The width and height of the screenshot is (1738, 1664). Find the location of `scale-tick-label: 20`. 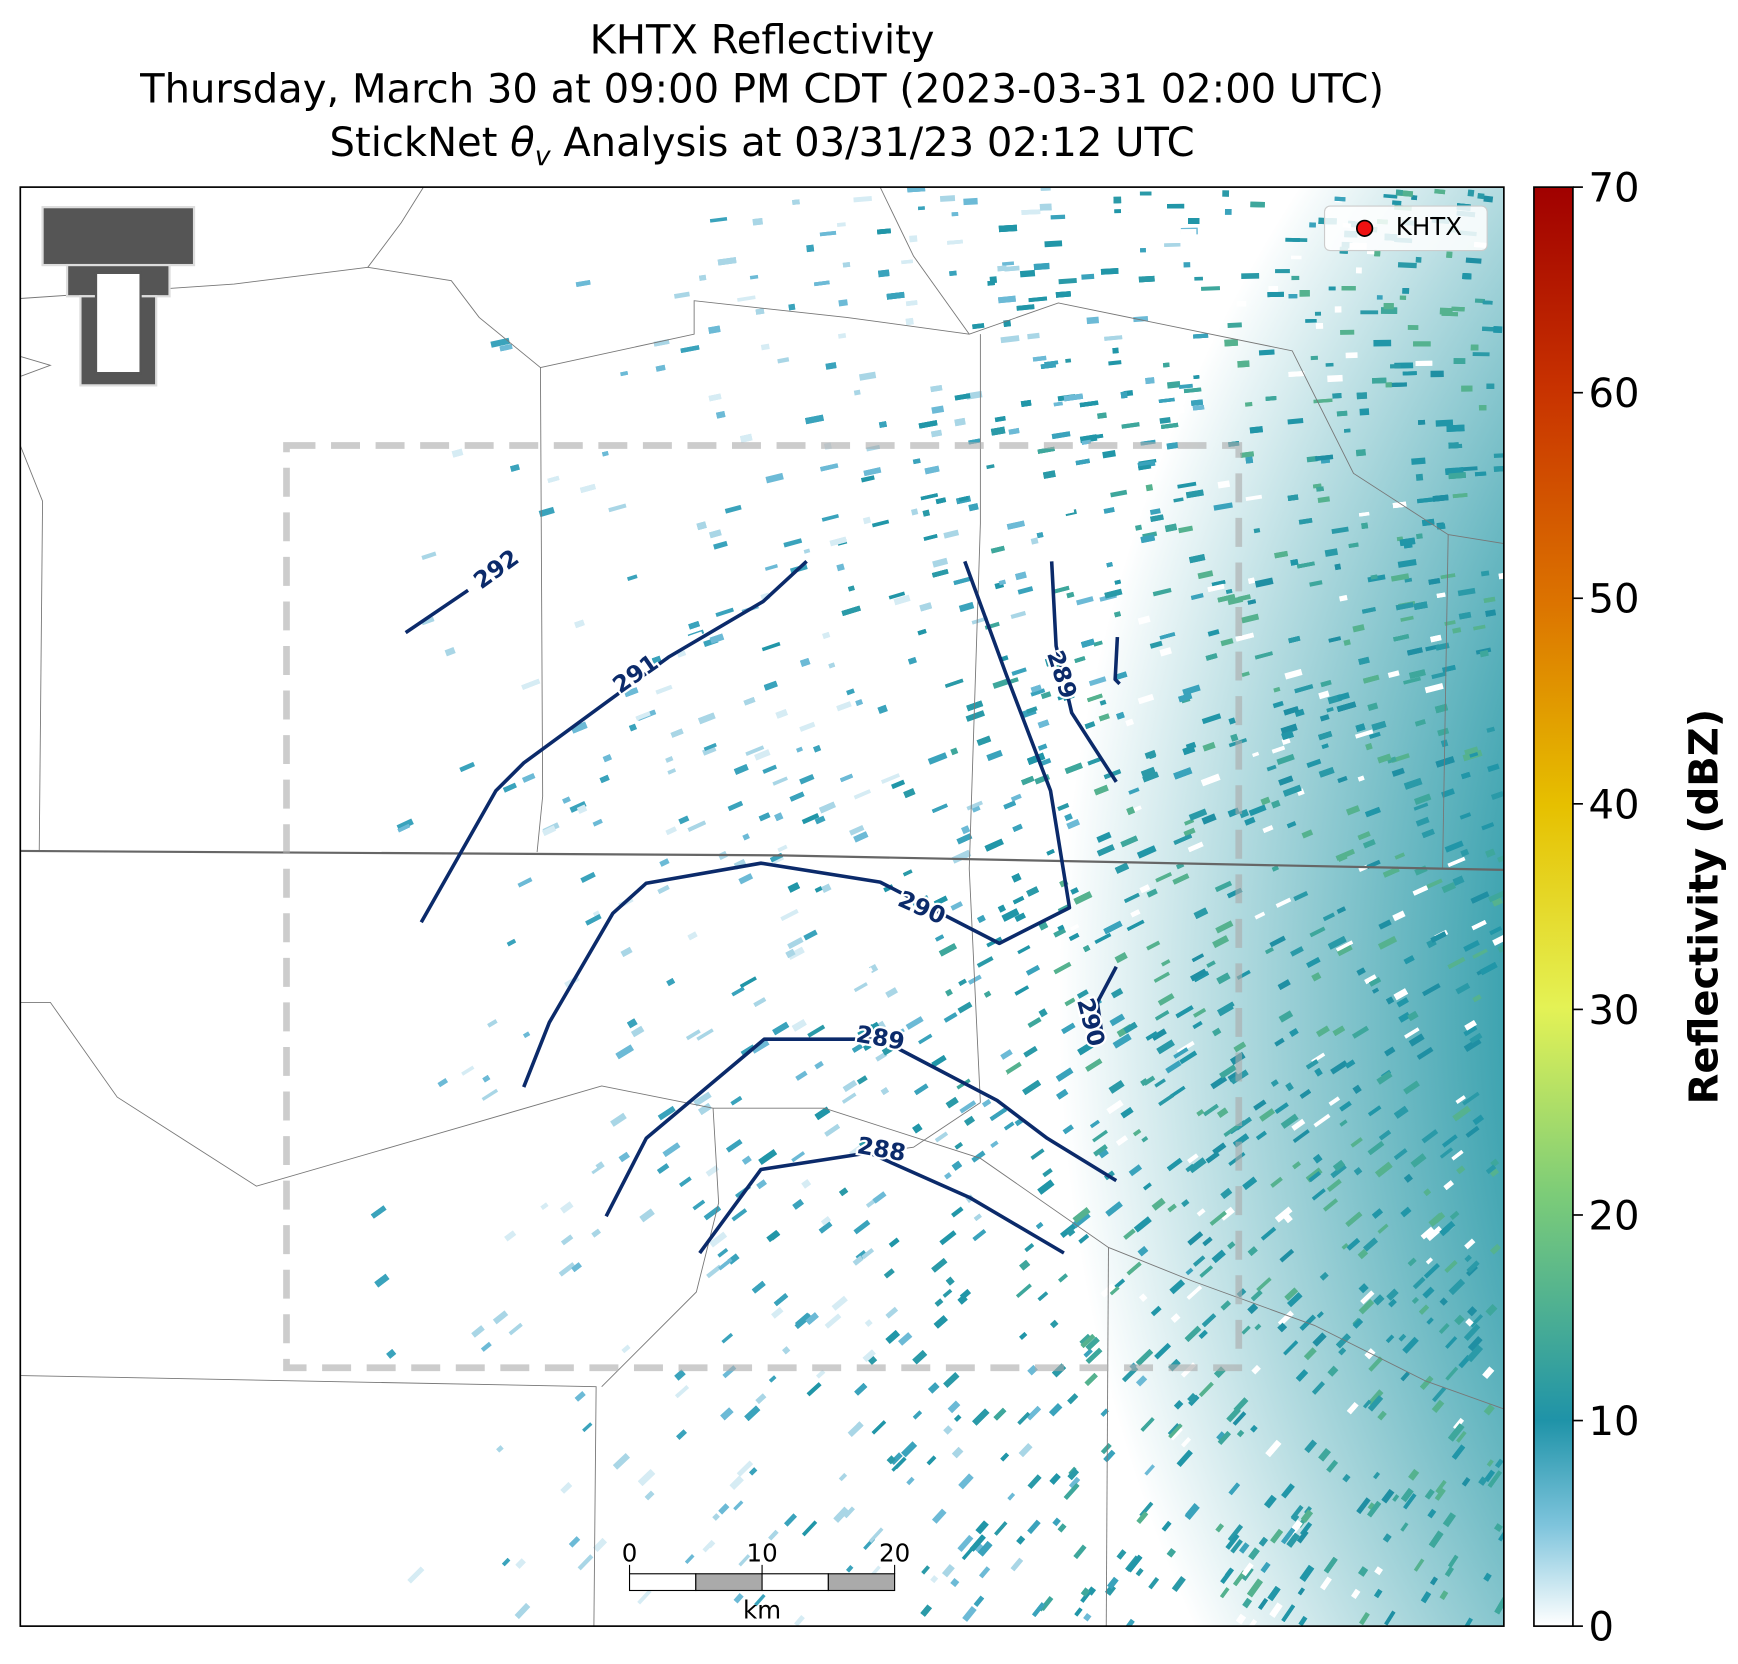

scale-tick-label: 20 is located at coordinates (894, 1553).